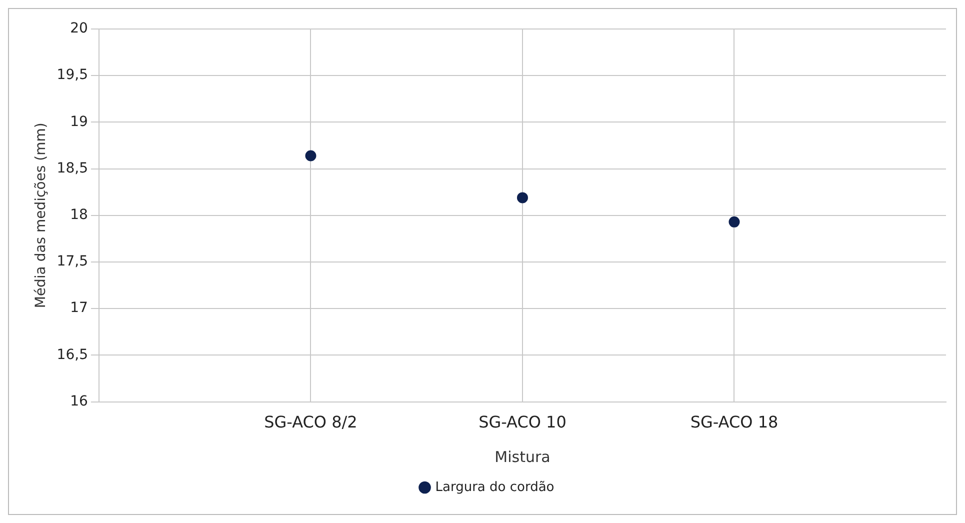  Describe the element at coordinates (72, 354) in the screenshot. I see `y-tick-label: 16,5` at that location.